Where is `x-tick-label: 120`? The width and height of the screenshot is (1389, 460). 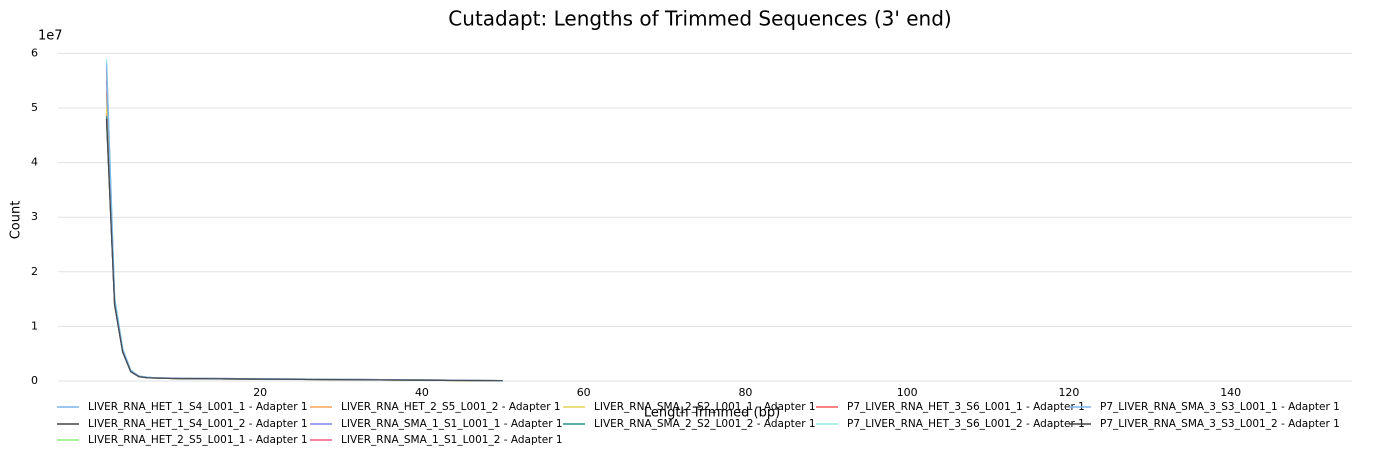 x-tick-label: 120 is located at coordinates (1068, 392).